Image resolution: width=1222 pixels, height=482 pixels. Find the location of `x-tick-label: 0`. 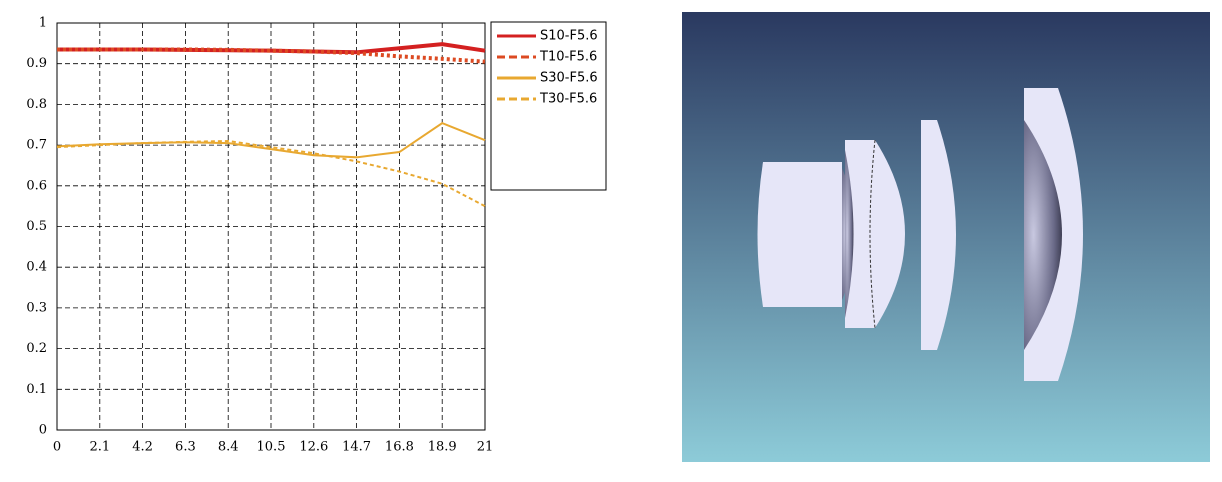

x-tick-label: 0 is located at coordinates (57, 447).